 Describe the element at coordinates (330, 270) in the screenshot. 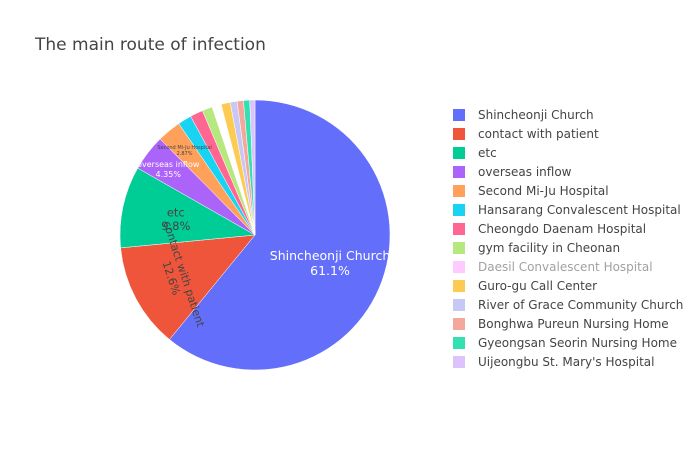

I see `slice-label-percent: 61.1%` at that location.